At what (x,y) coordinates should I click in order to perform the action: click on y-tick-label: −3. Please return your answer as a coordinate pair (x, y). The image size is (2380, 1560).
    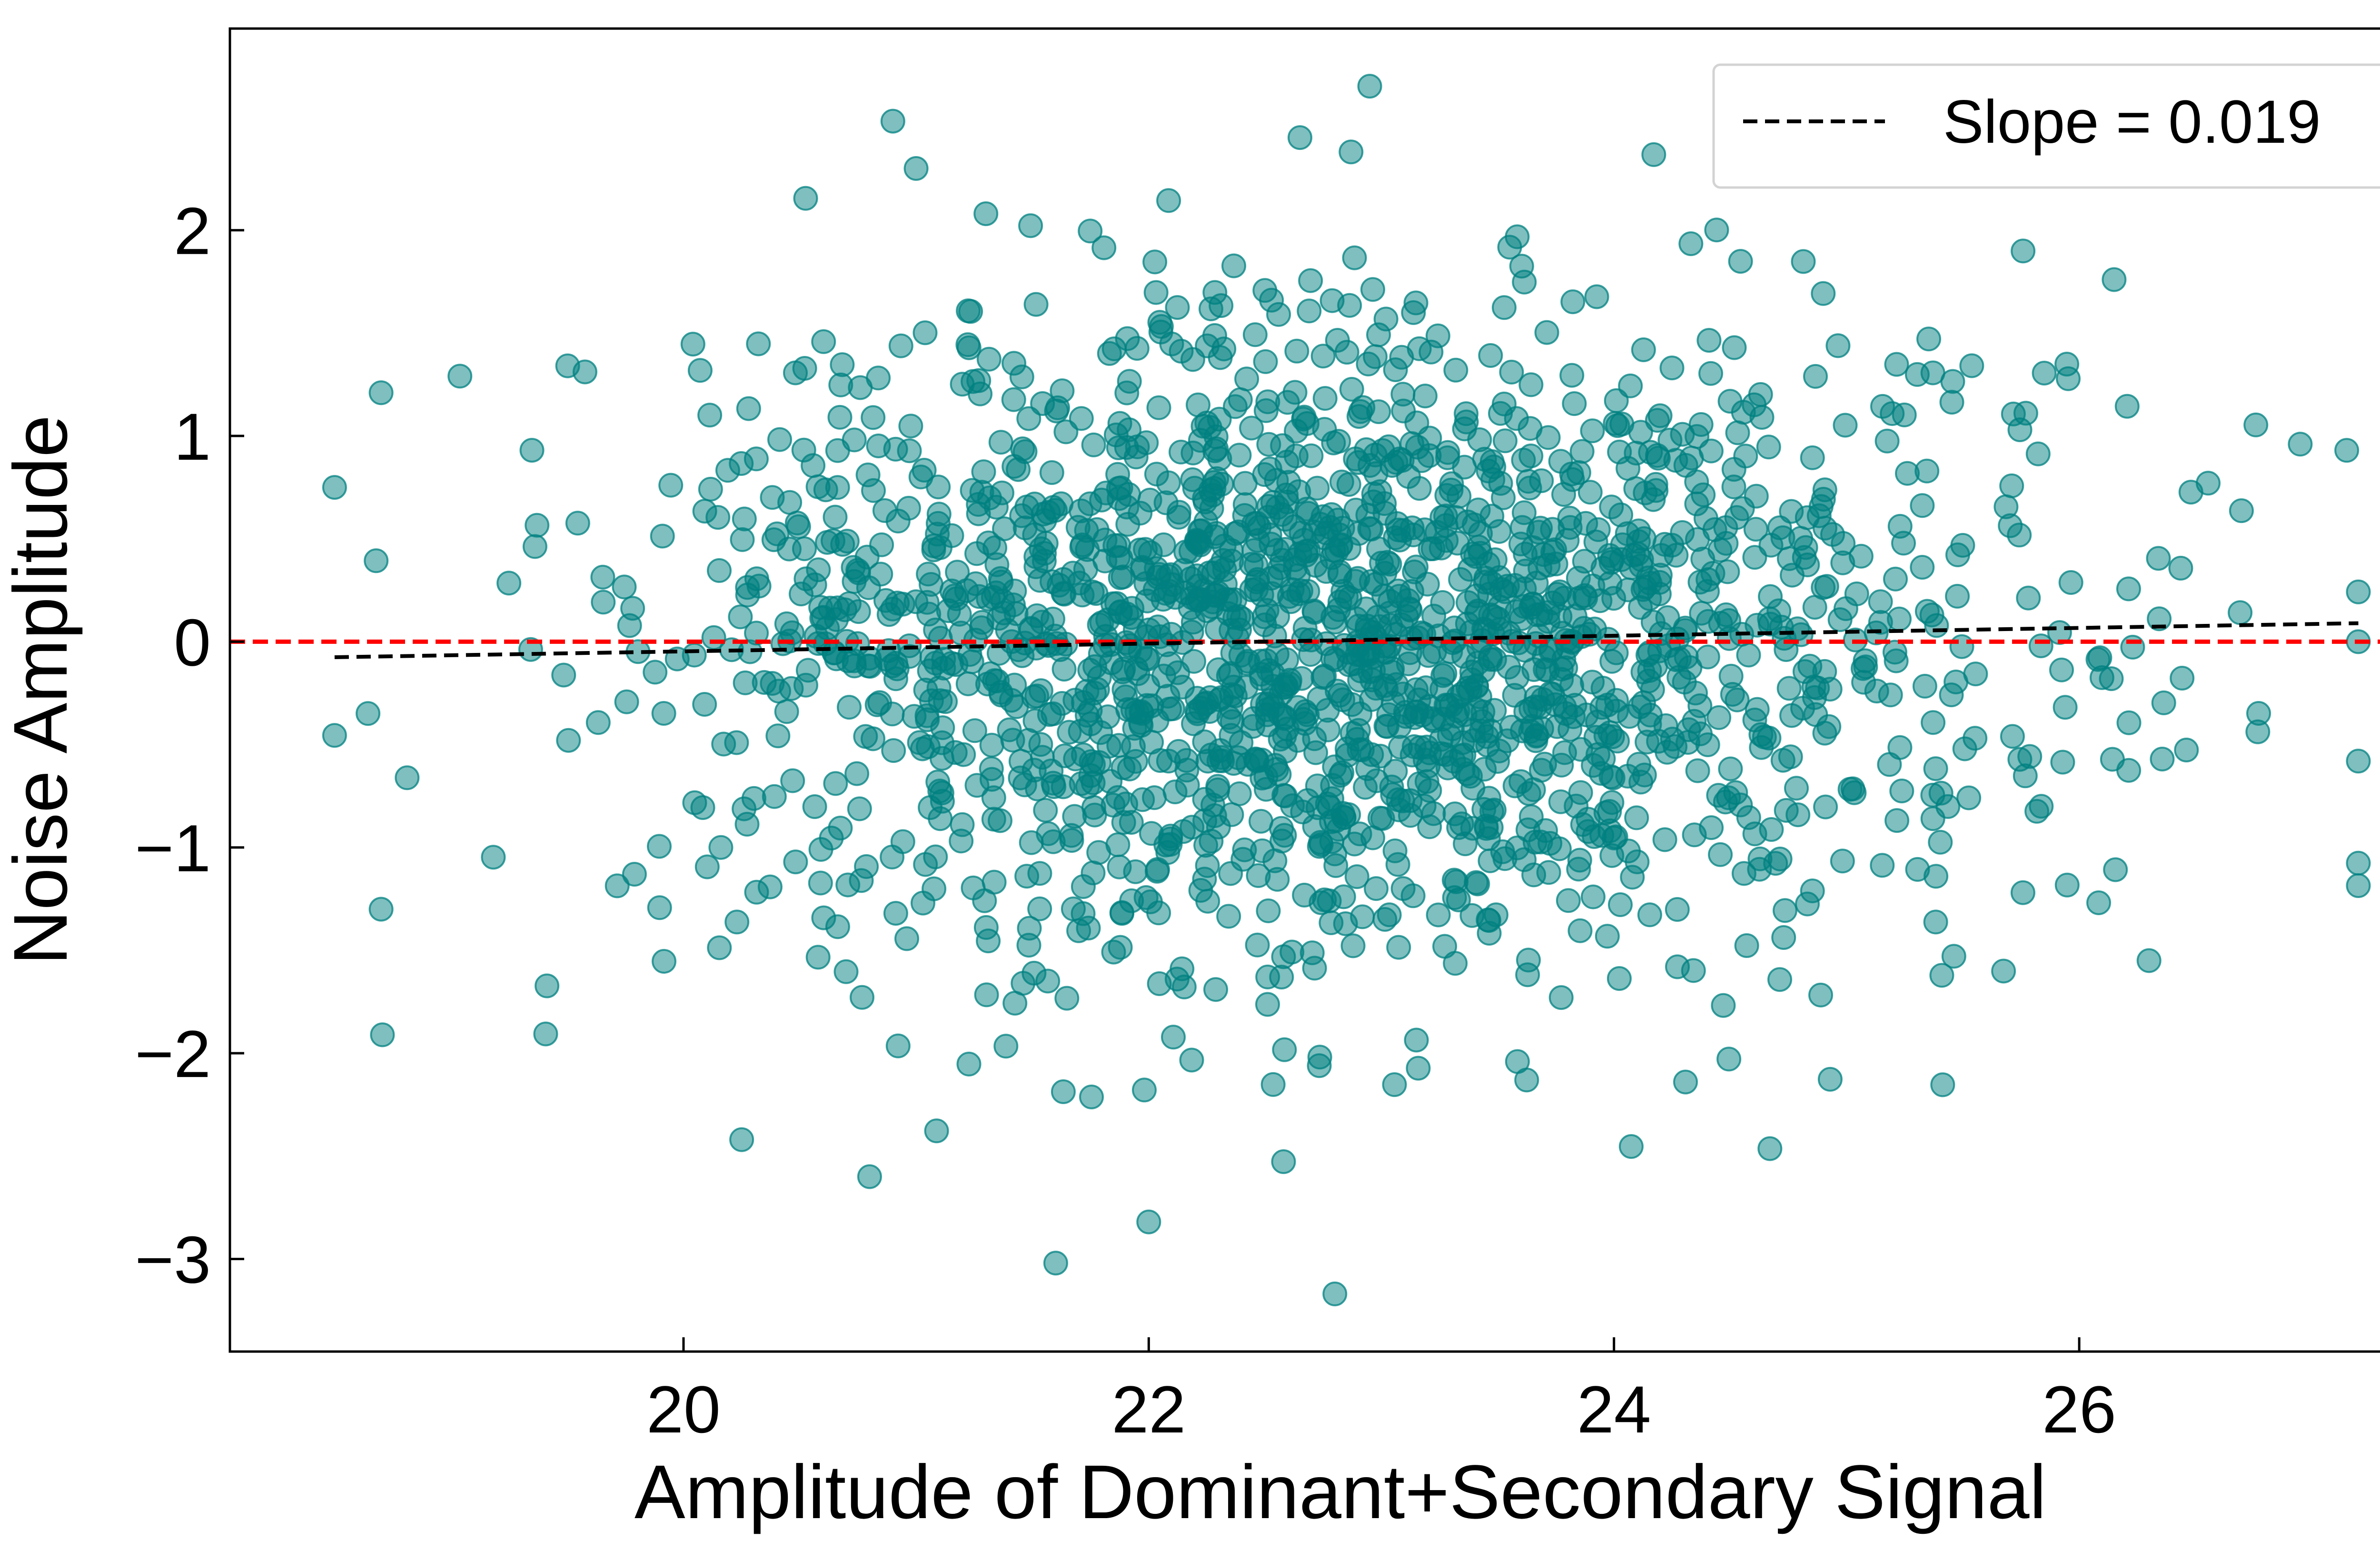
    Looking at the image, I should click on (173, 1259).